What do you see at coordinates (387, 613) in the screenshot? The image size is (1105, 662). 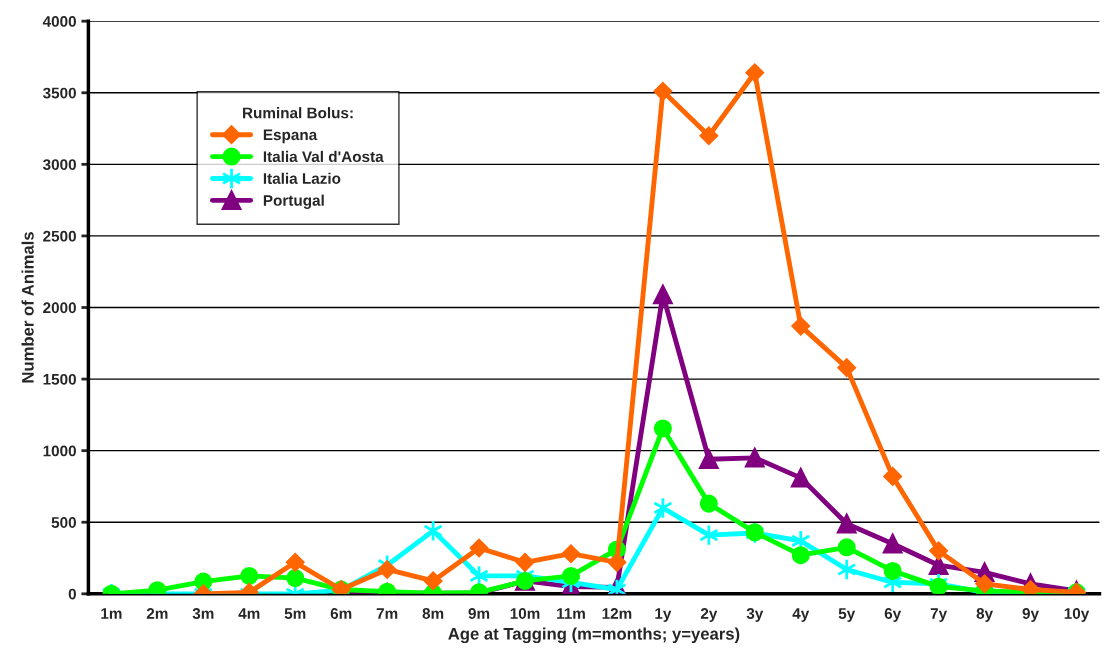 I see `x-tick-label: 7m` at bounding box center [387, 613].